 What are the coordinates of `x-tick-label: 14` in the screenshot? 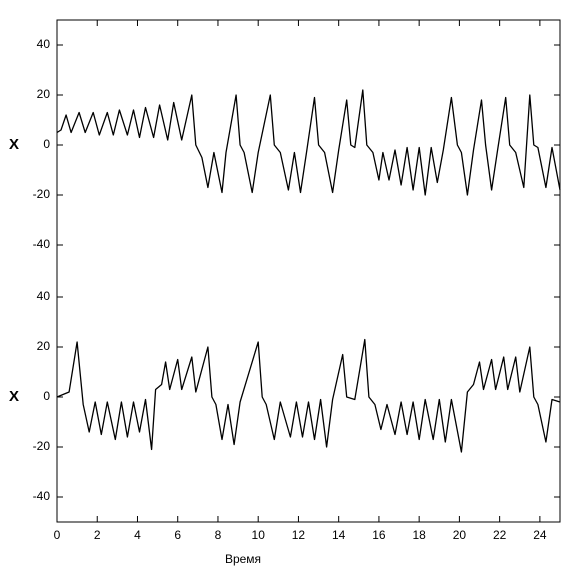 It's located at (339, 535).